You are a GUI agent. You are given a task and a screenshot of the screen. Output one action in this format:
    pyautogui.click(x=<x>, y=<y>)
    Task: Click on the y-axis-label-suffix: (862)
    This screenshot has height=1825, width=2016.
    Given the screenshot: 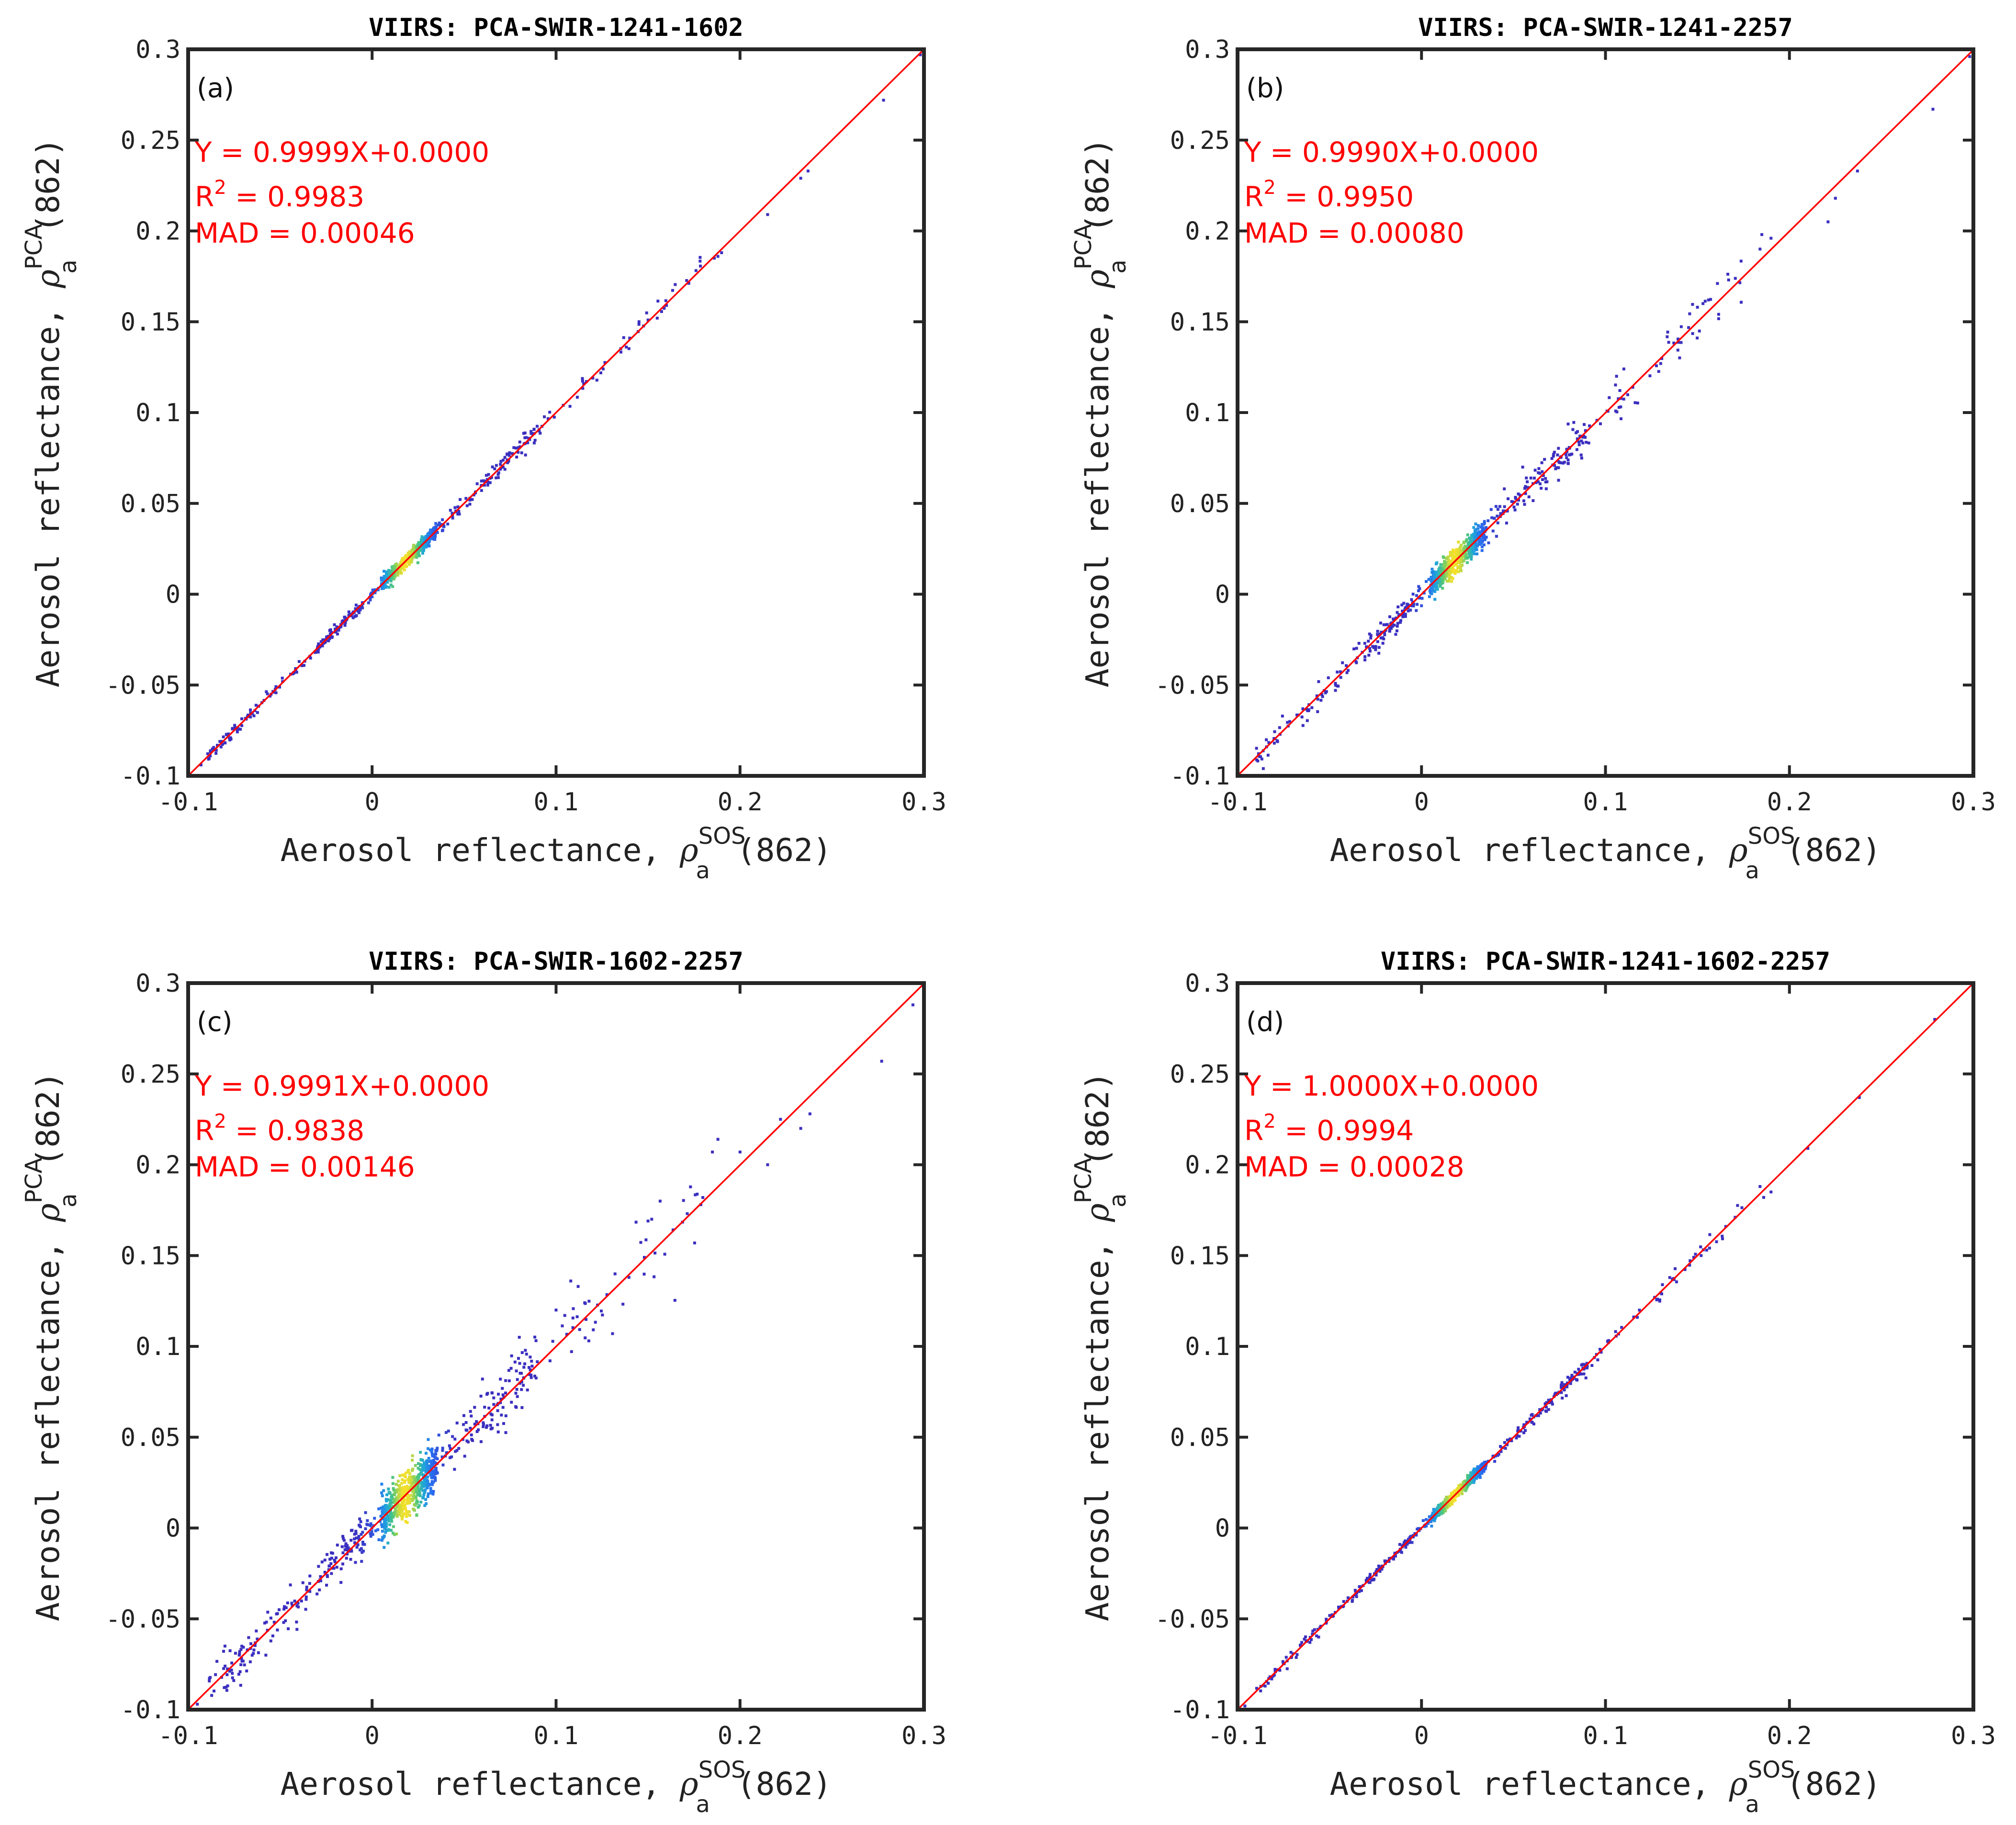 What is the action you would take?
    pyautogui.click(x=1097, y=186)
    